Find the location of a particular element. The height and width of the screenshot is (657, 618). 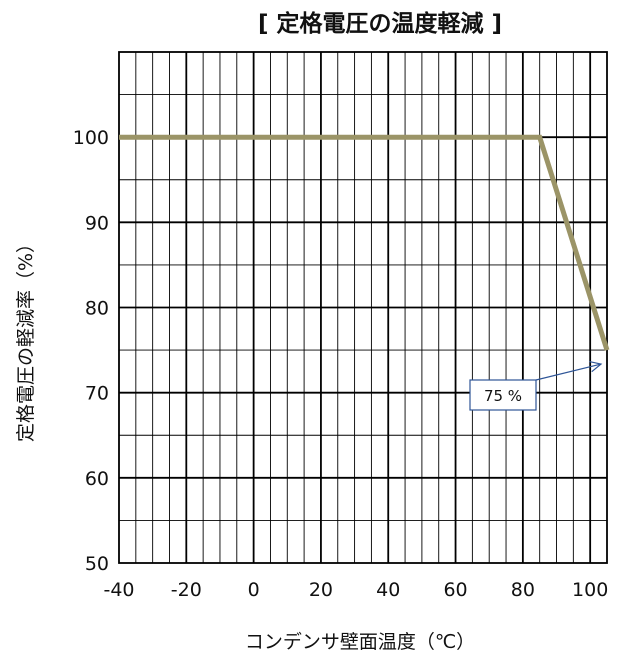

x-tick-label: 80 is located at coordinates (523, 590).